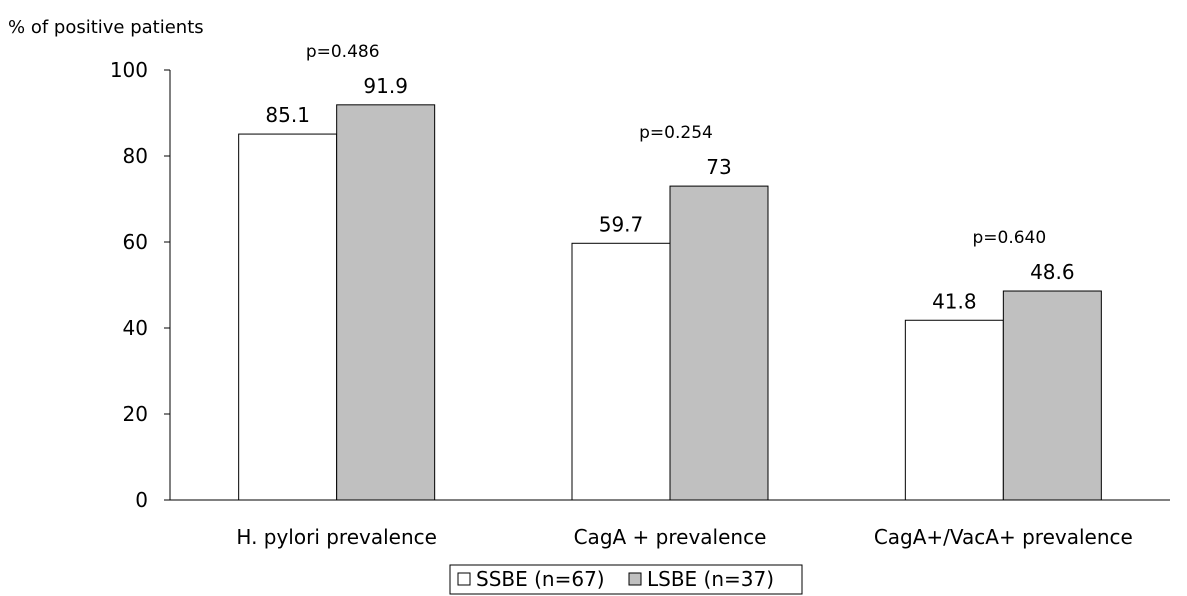 The height and width of the screenshot is (596, 1187). What do you see at coordinates (106, 27) in the screenshot?
I see `y-axis-label: % of positive patients` at bounding box center [106, 27].